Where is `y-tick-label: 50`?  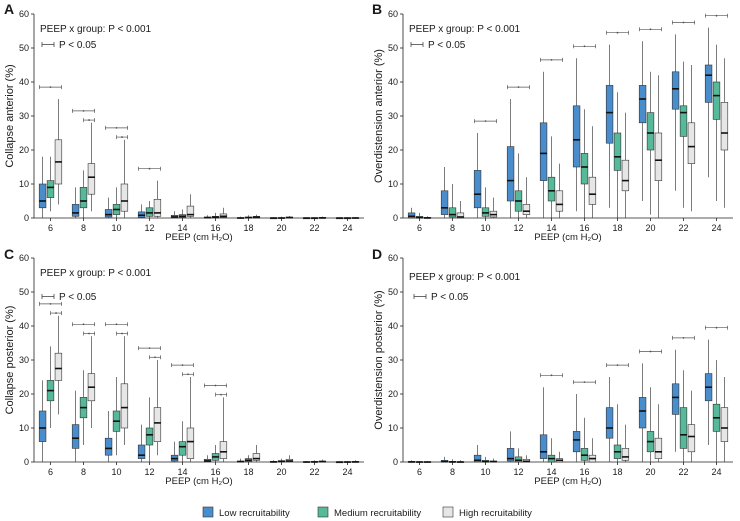
y-tick-label: 50 is located at coordinates (24, 48).